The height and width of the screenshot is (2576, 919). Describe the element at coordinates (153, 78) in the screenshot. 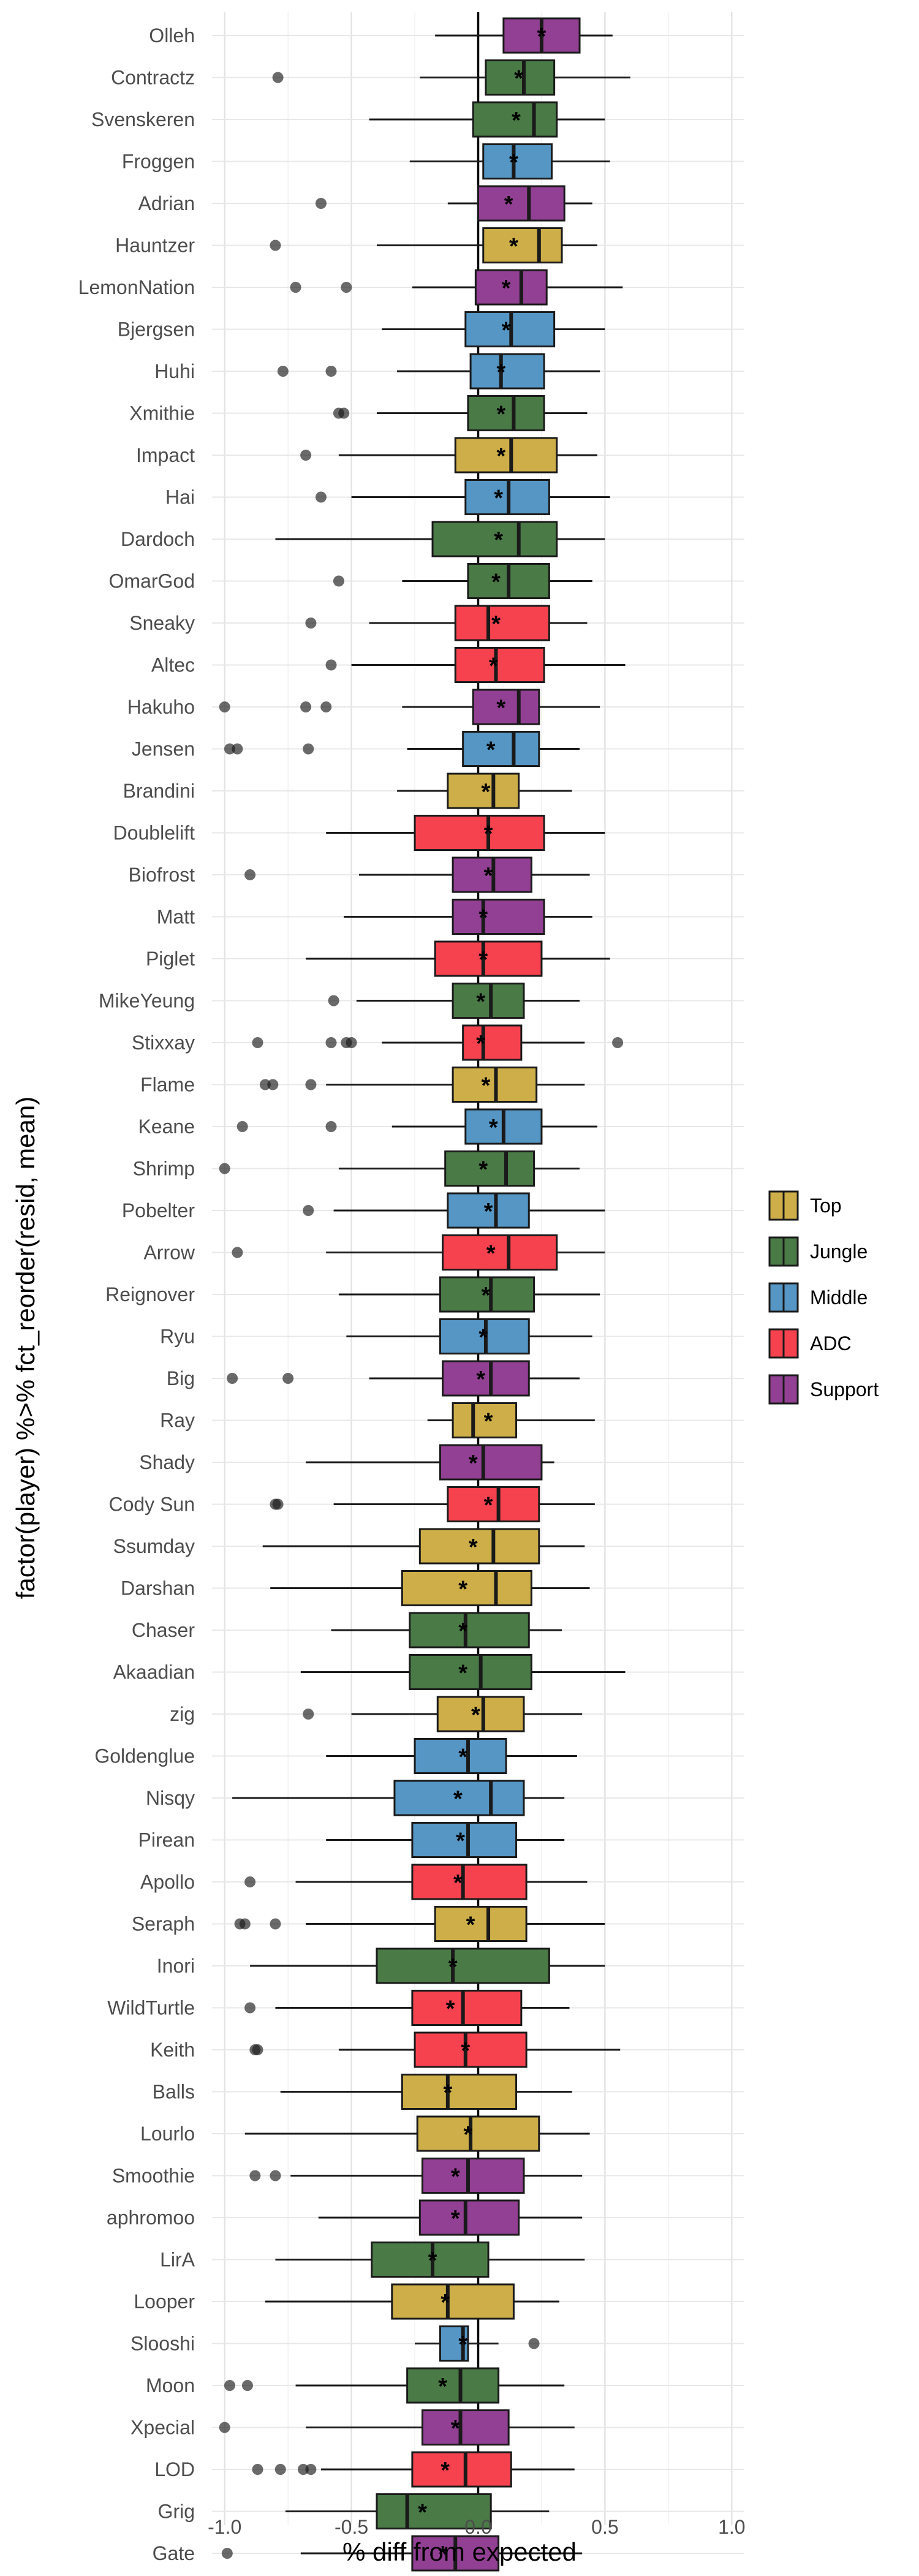

I see `y-tick-label: Contractz` at that location.